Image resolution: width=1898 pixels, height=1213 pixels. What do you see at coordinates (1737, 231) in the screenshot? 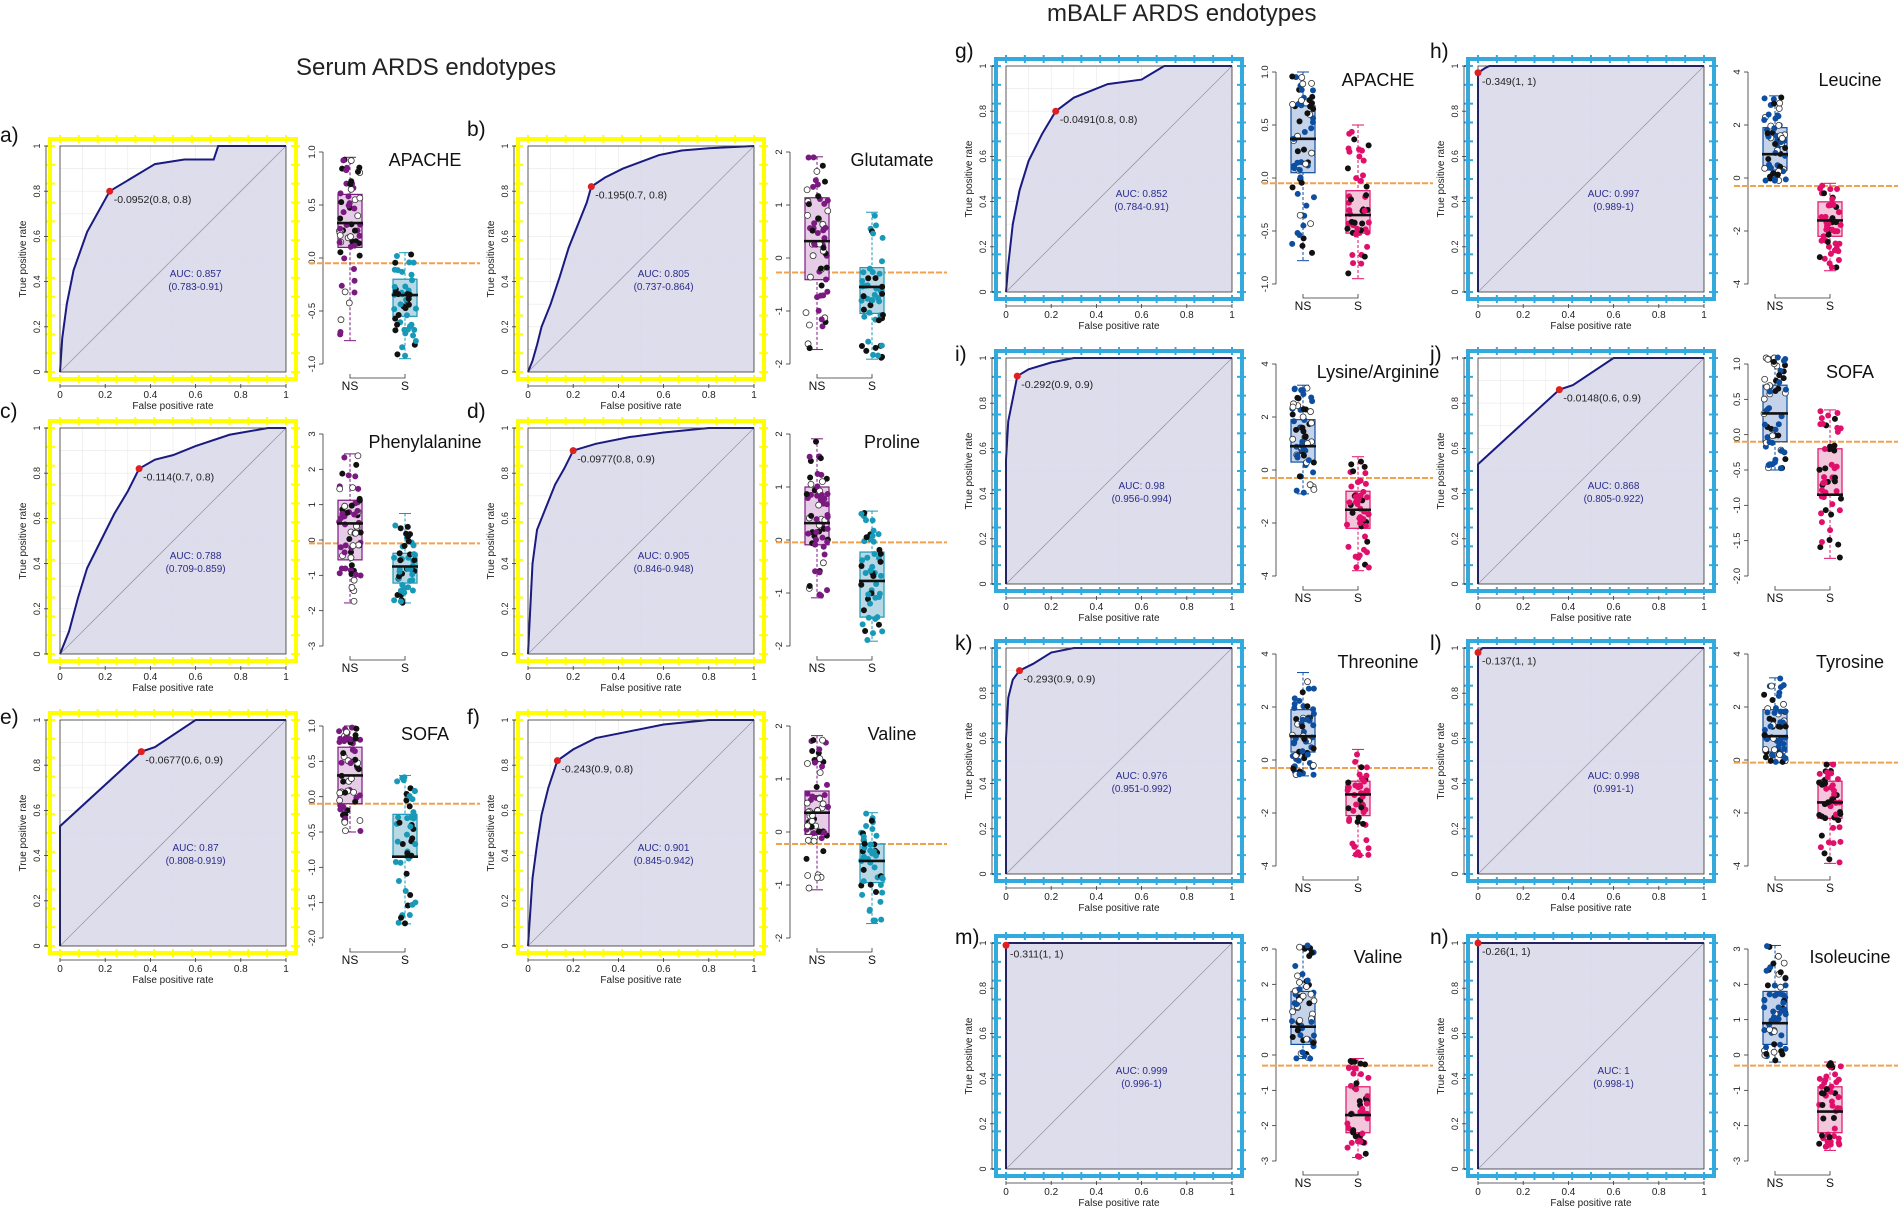
I see `box-y-tick-label: -2` at bounding box center [1737, 231].